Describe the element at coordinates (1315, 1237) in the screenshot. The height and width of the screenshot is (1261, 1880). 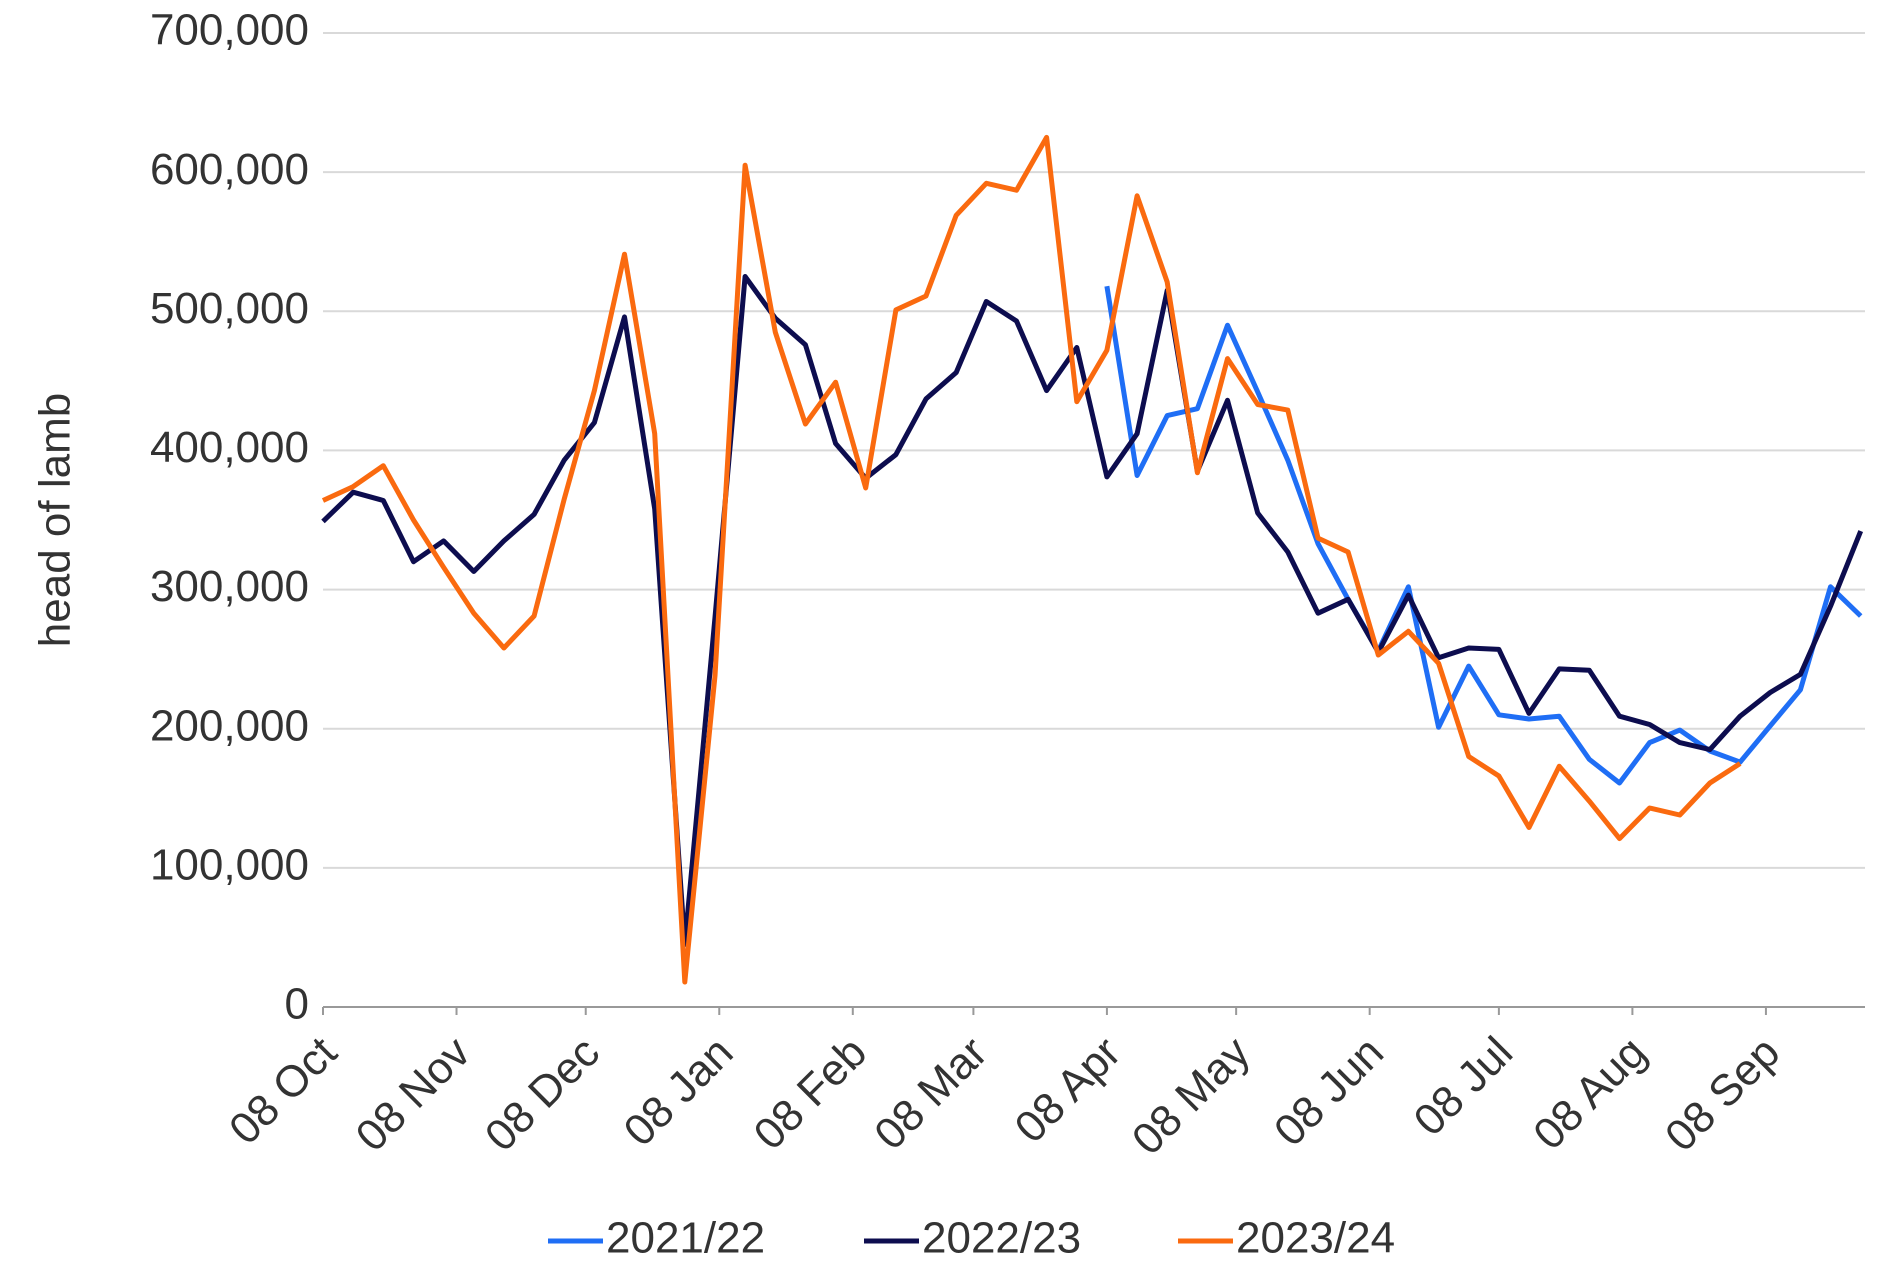
I see `legend-label: 2023/24` at that location.